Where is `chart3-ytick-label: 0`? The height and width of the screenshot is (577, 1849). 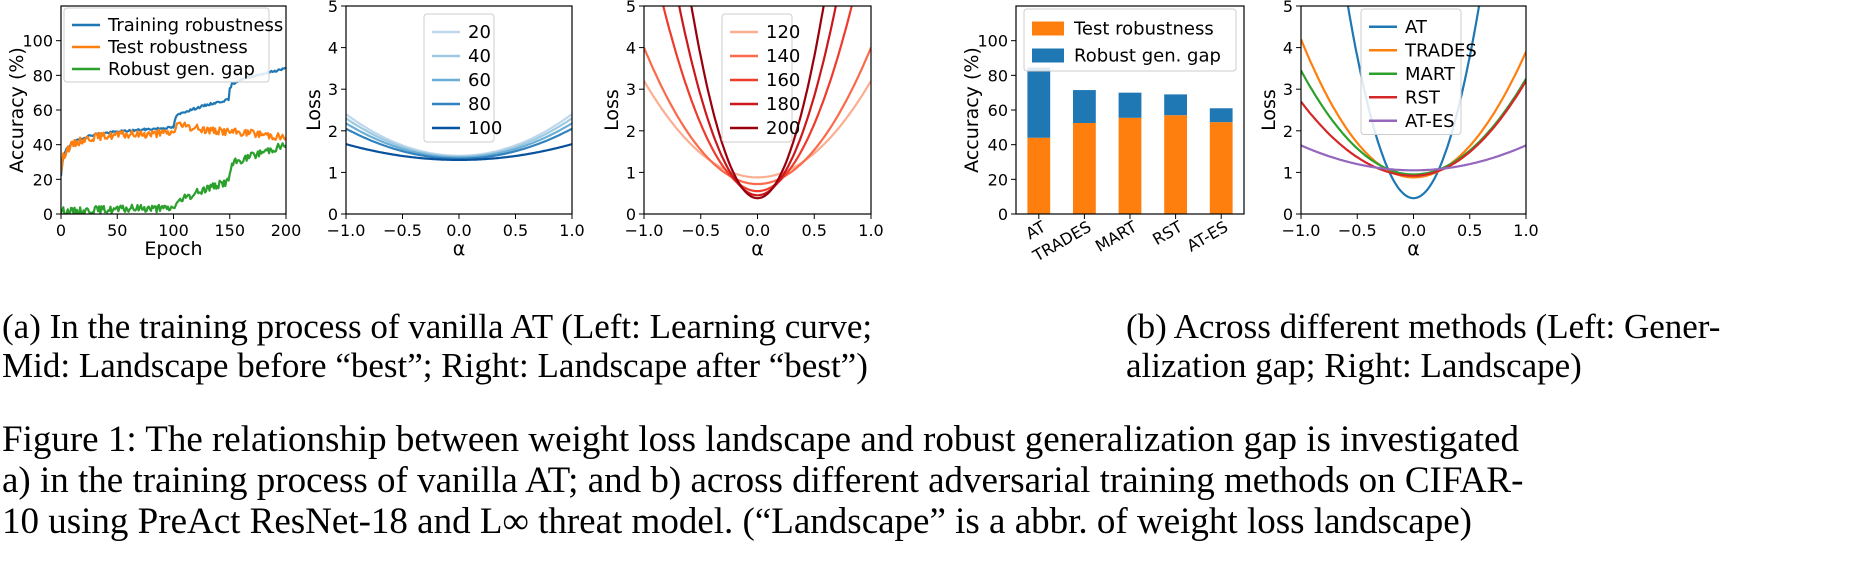
chart3-ytick-label: 0 is located at coordinates (631, 214).